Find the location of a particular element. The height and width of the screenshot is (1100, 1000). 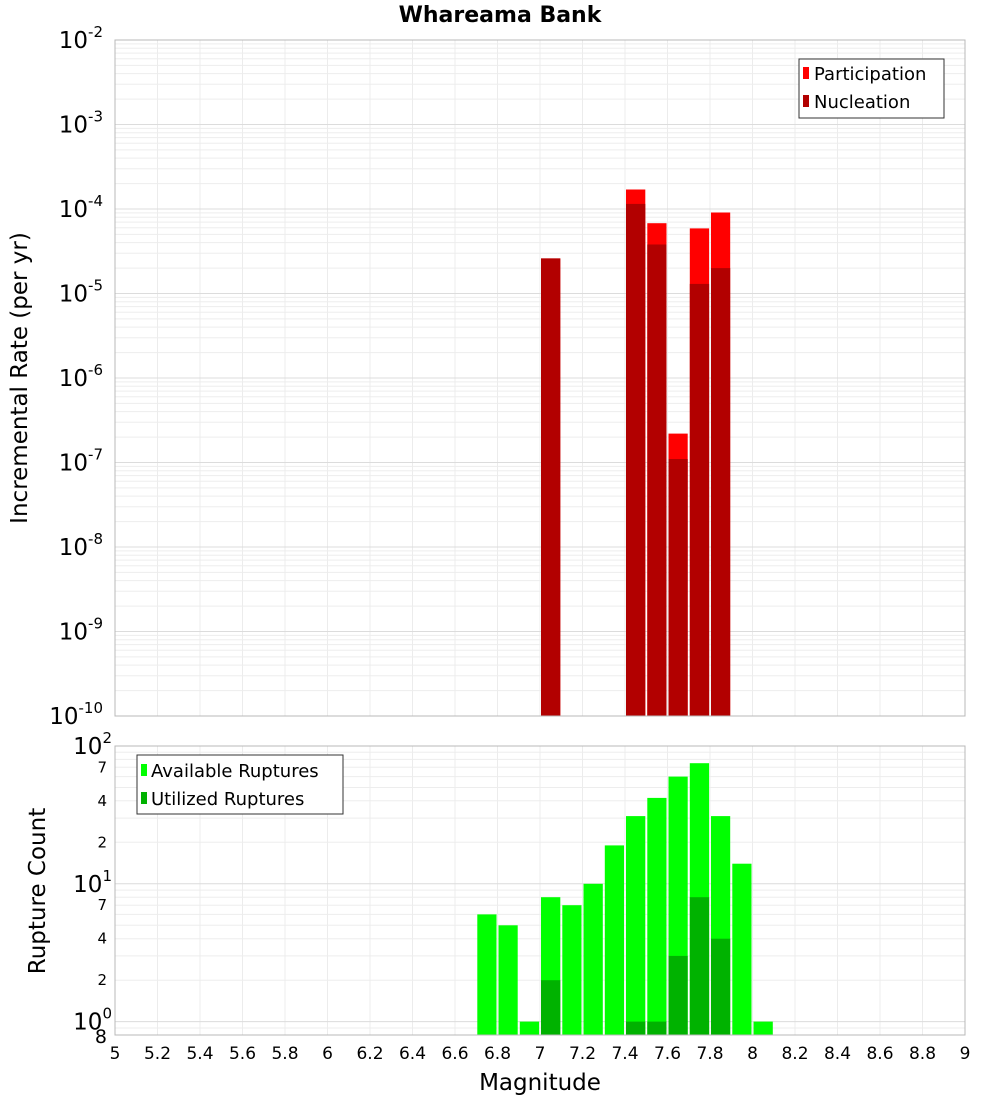

top-y-tick-label: 10⁻⁸ is located at coordinates (81, 545).